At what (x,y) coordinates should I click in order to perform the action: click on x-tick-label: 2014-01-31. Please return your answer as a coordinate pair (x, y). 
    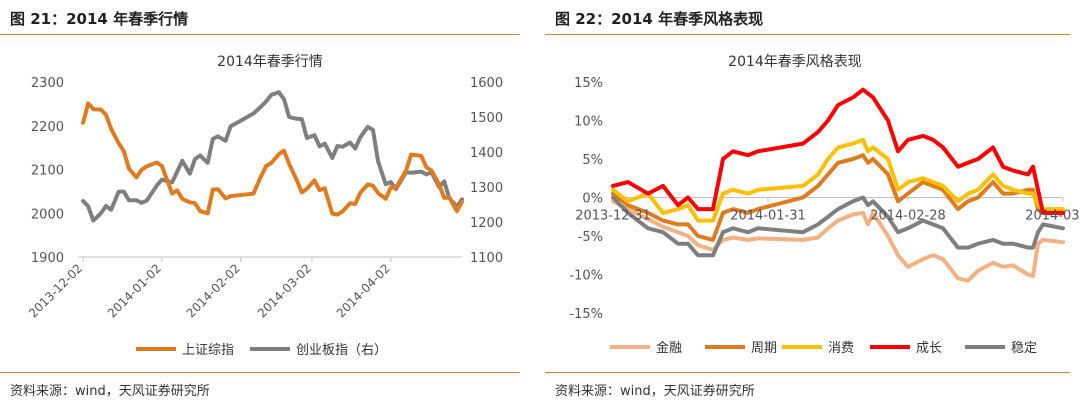
    Looking at the image, I should click on (768, 216).